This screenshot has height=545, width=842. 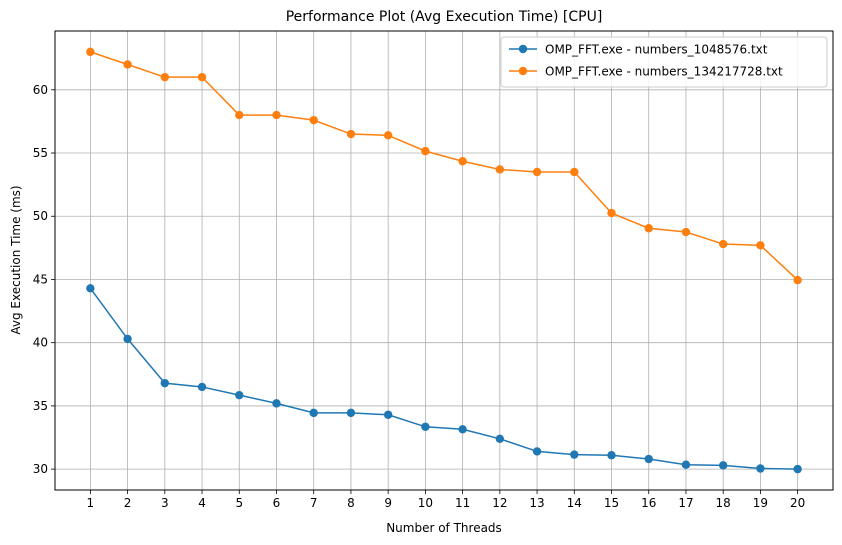 I want to click on legend-item: OMP_FFT.exe - numbers_134217728.txt, so click(x=646, y=72).